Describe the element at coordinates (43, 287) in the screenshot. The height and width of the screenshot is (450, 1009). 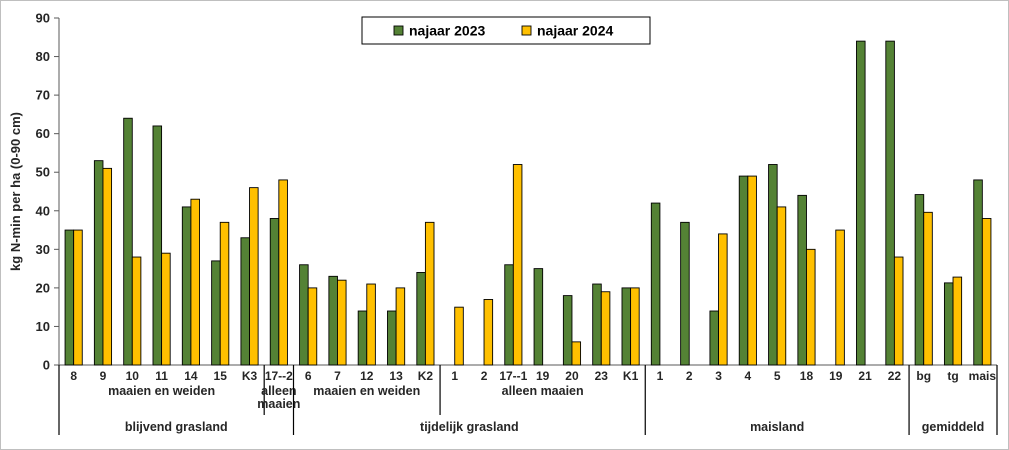
I see `y-tick-label: 20` at that location.